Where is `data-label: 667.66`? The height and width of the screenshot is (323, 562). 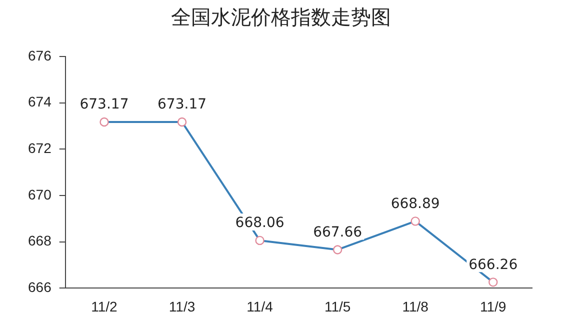
data-label: 667.66 is located at coordinates (337, 232).